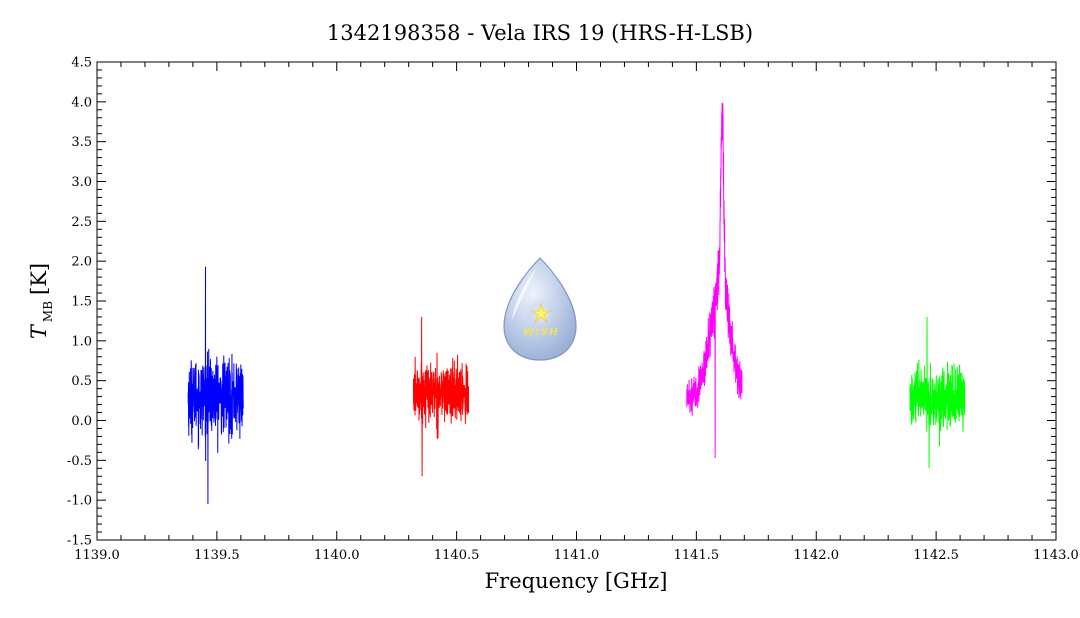  Describe the element at coordinates (81, 102) in the screenshot. I see `y-tick-label: 4.0` at that location.